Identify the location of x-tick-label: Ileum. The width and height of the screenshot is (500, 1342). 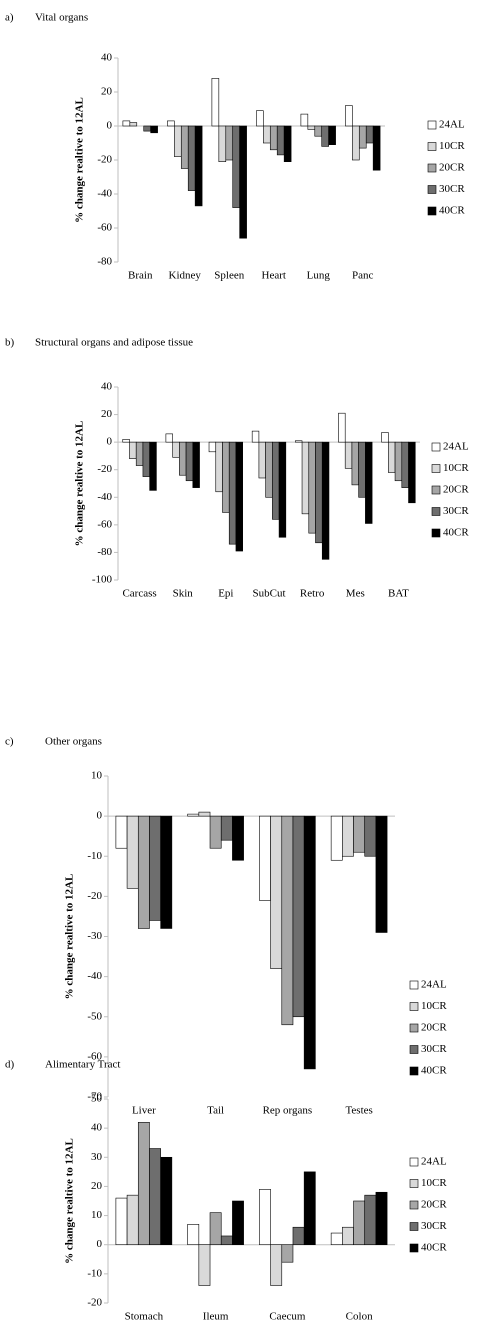
(216, 1317).